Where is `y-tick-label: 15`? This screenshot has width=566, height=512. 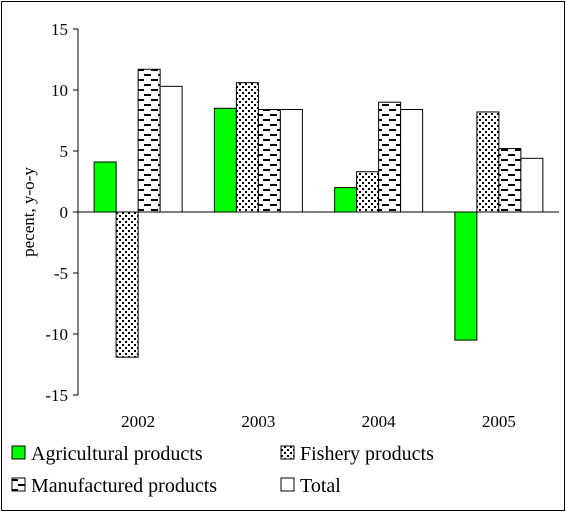
y-tick-label: 15 is located at coordinates (59, 29).